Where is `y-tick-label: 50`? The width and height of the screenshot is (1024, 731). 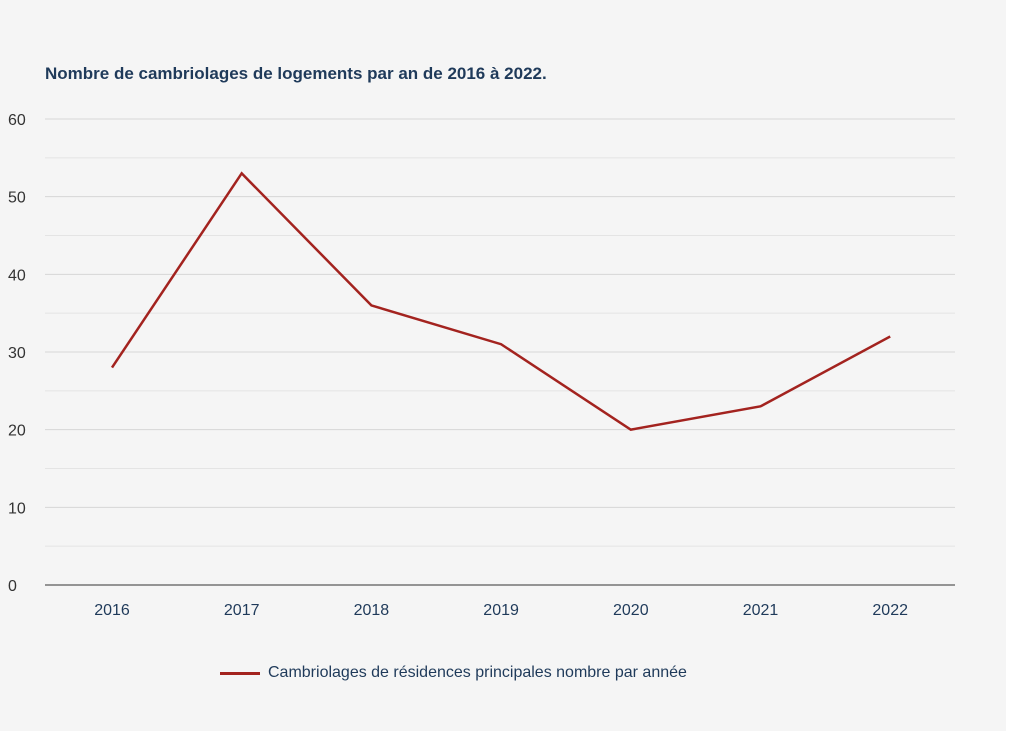
y-tick-label: 50 is located at coordinates (17, 198).